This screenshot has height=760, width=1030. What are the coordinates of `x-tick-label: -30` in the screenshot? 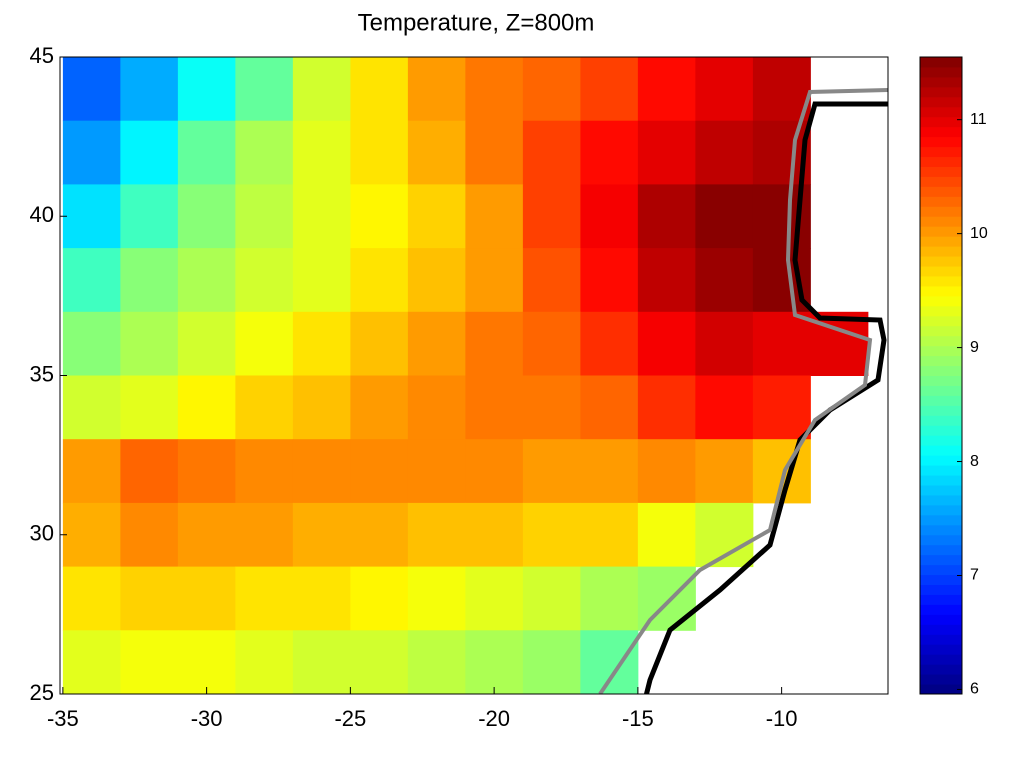 It's located at (207, 718).